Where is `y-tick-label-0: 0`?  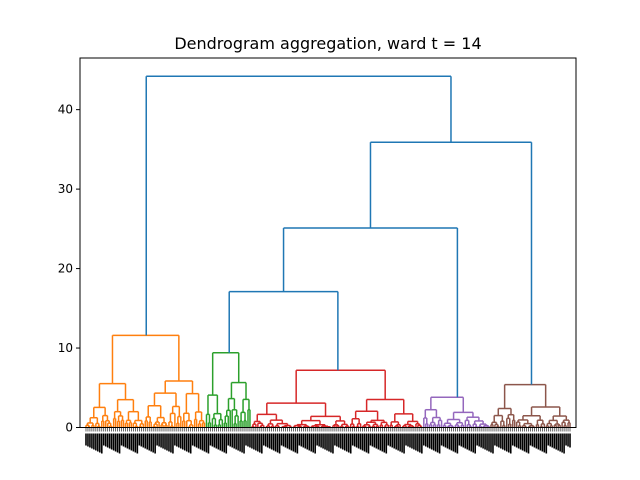 y-tick-label-0: 0 is located at coordinates (69, 428).